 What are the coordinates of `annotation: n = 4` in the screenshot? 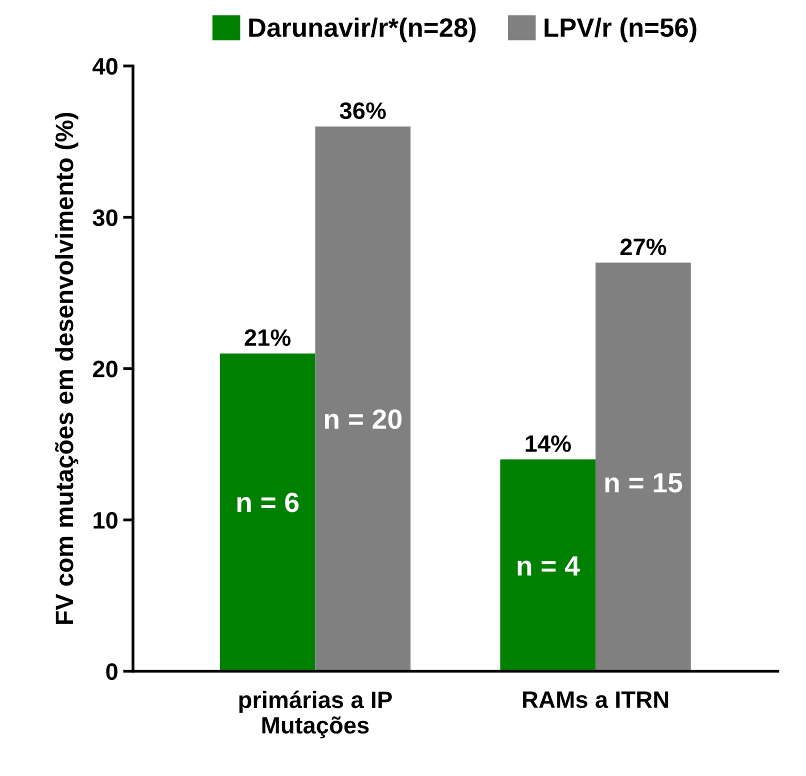 It's located at (549, 566).